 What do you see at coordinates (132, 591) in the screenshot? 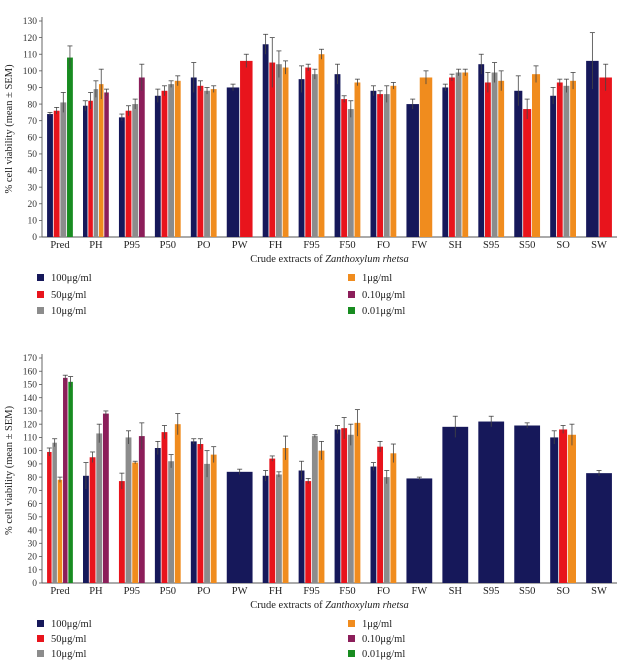
I see `x-tick-label: P95` at bounding box center [132, 591].